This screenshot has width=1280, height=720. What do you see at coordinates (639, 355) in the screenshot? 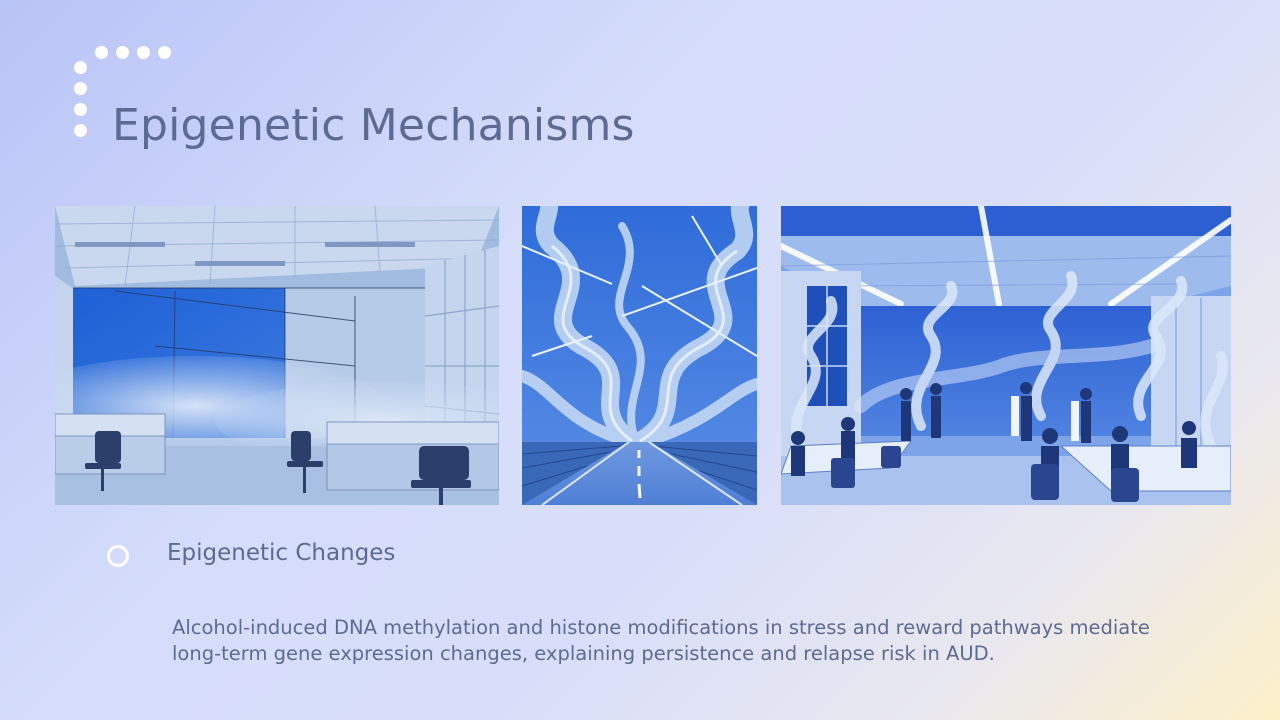
I see `road-smoke-image` at bounding box center [639, 355].